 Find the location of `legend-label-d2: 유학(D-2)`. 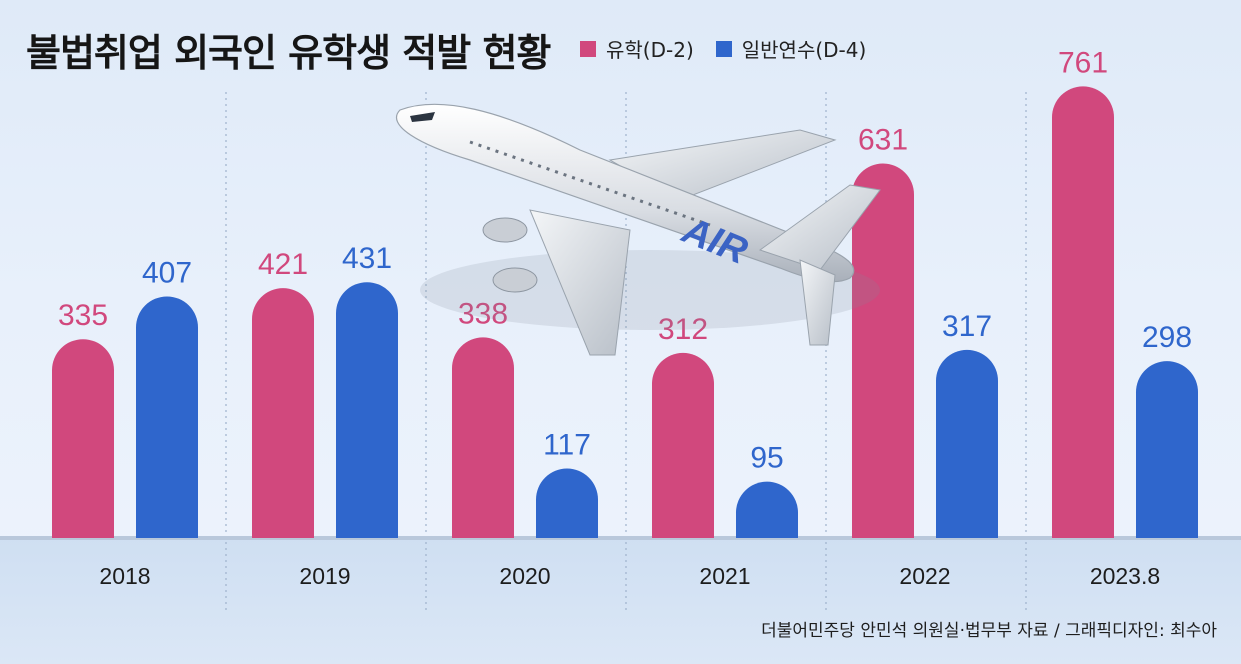

legend-label-d2: 유학(D-2) is located at coordinates (650, 50).